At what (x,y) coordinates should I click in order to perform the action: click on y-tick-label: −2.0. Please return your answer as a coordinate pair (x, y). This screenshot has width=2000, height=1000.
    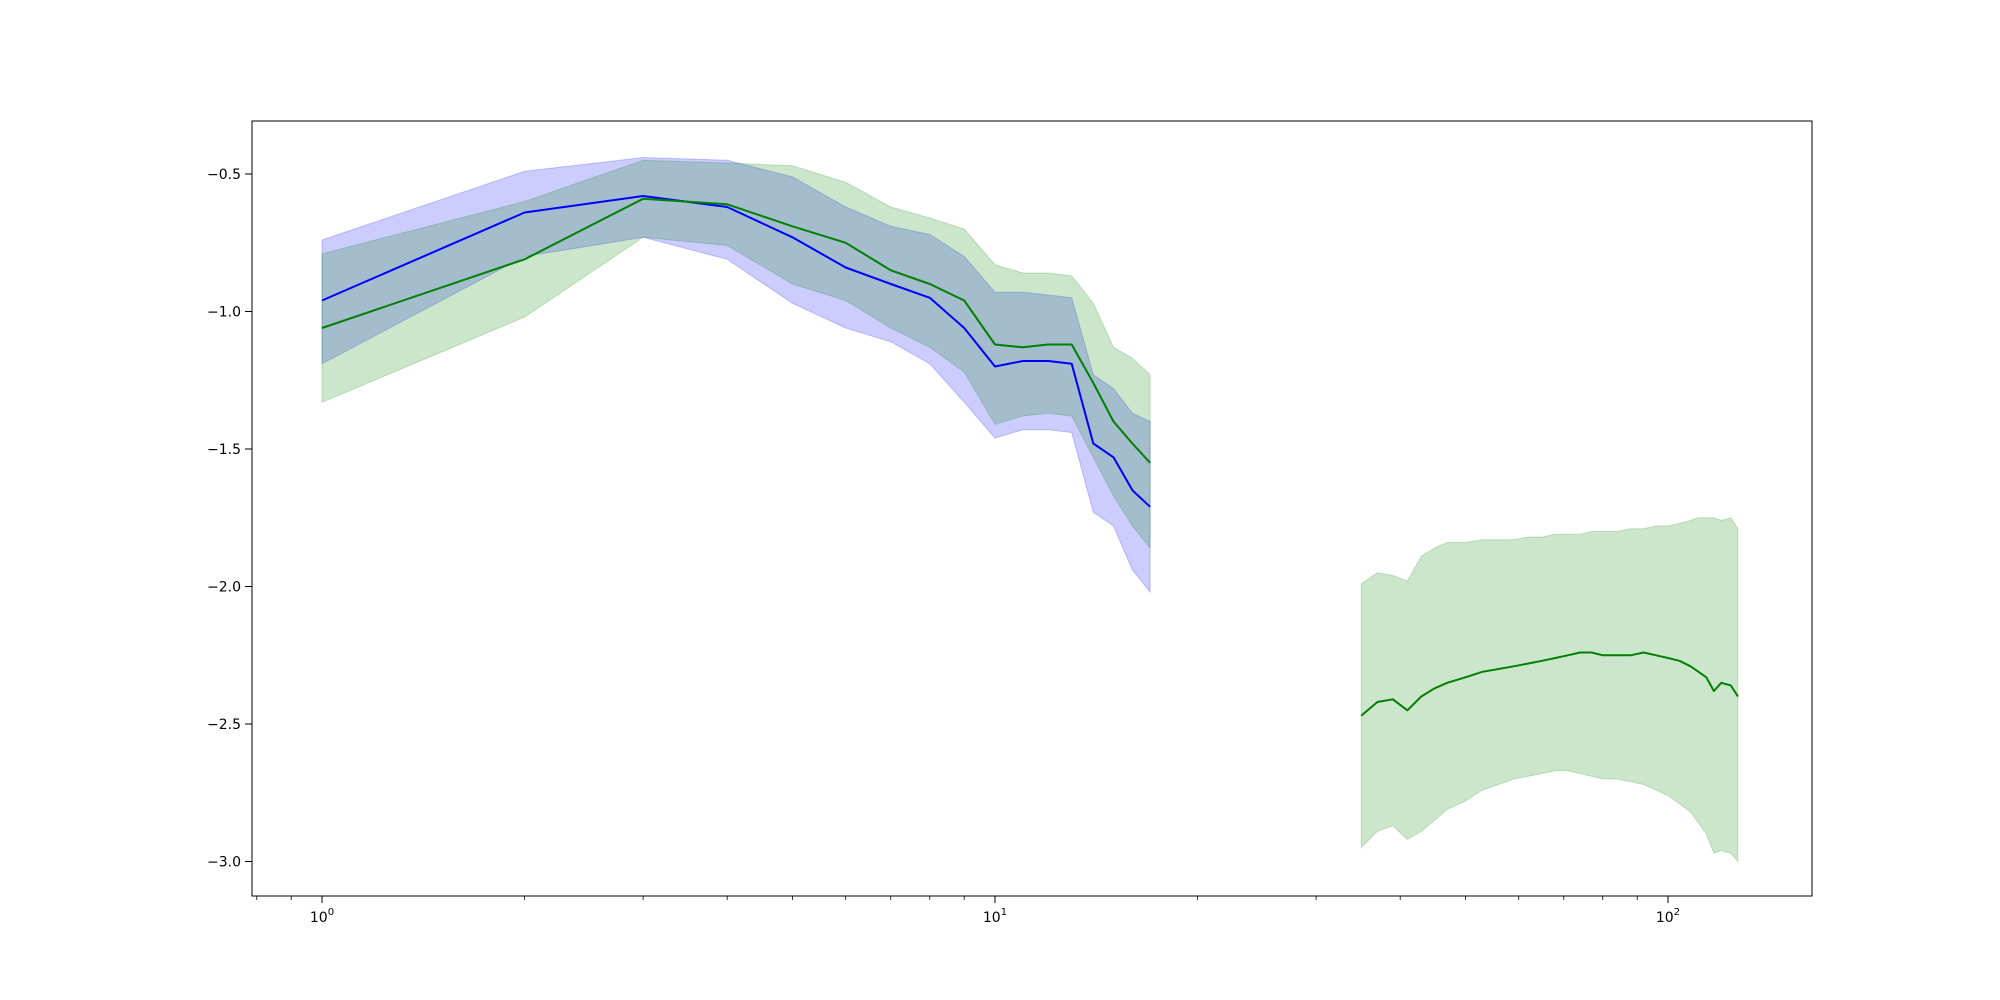
    Looking at the image, I should click on (224, 588).